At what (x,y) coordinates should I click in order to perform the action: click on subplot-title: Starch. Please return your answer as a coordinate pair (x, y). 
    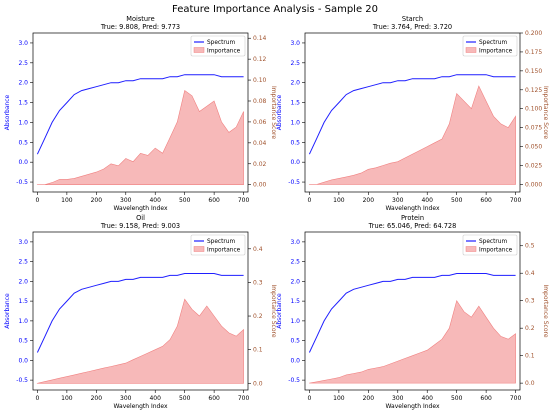
    Looking at the image, I should click on (412, 19).